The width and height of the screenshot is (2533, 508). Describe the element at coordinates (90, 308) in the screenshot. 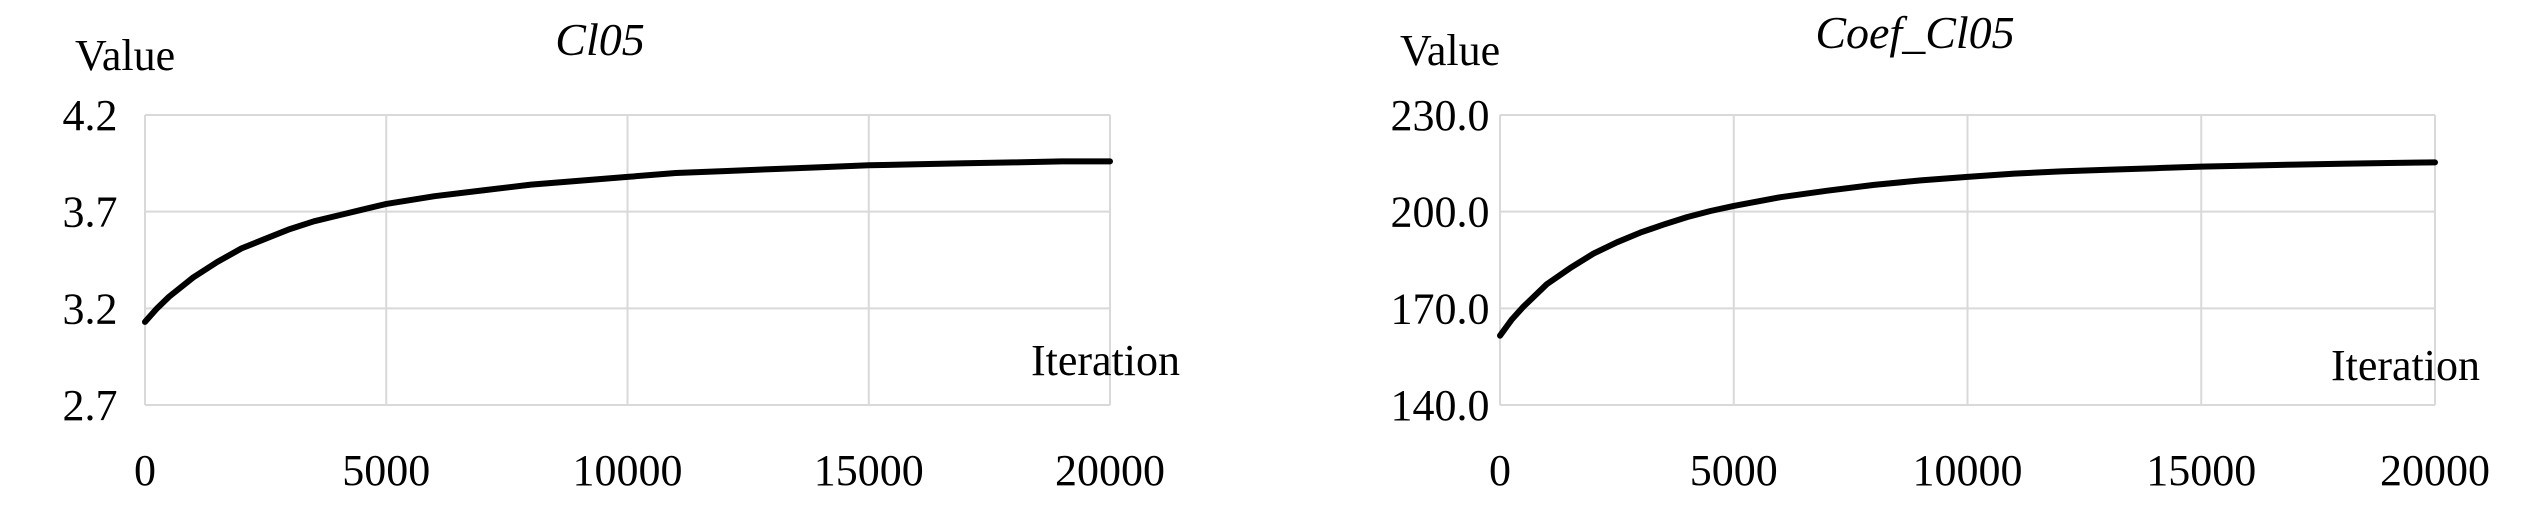

I see `y-tick-label: 3.2` at that location.